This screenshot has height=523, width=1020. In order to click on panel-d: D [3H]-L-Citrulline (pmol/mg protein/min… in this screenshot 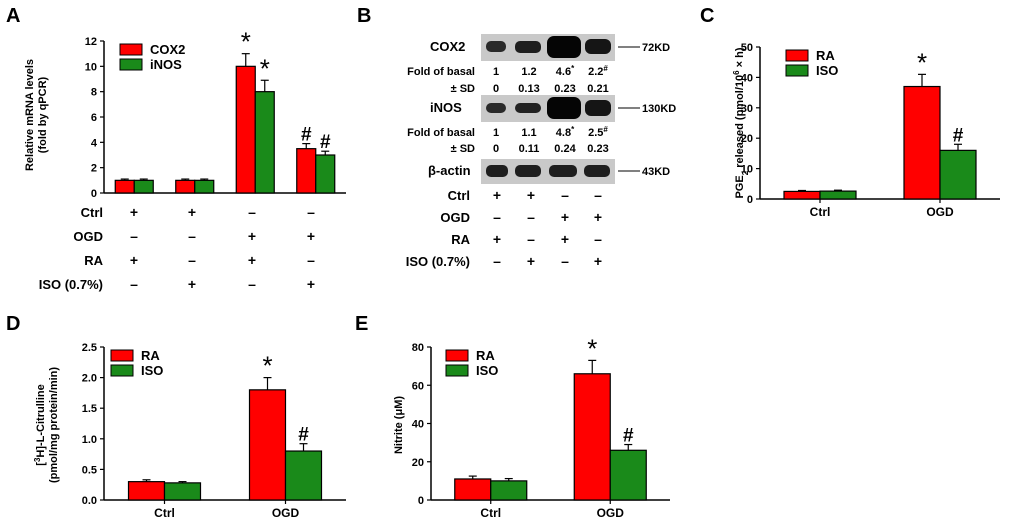, I will do `click(176, 416)`.